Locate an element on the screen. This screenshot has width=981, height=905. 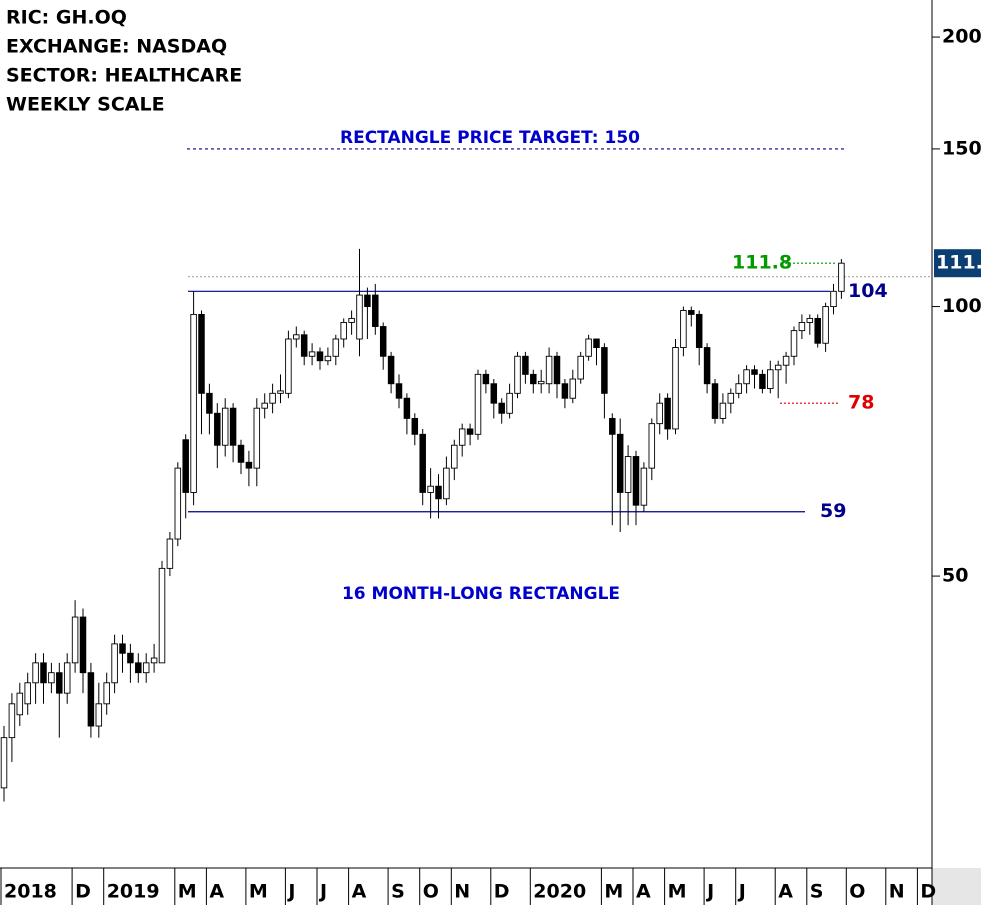
x-tick-label: 2019 is located at coordinates (133, 892).